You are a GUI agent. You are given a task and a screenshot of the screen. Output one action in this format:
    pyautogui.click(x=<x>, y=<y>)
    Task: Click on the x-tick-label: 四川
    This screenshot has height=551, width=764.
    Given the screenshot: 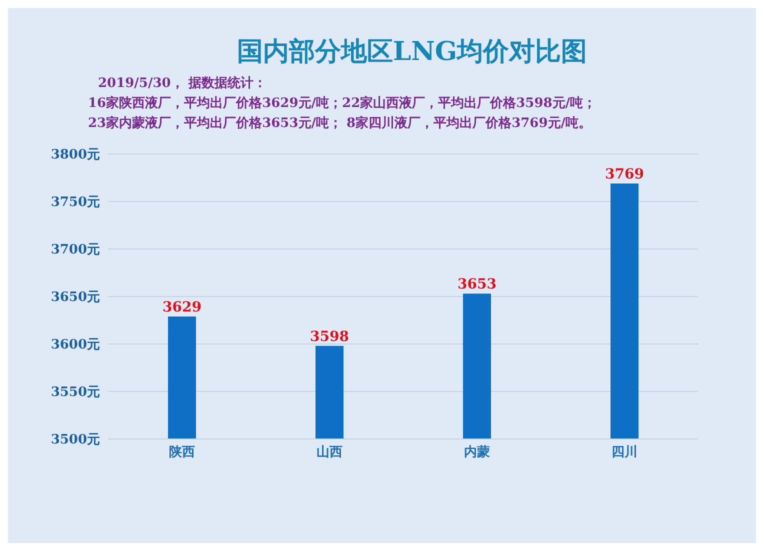 What is the action you would take?
    pyautogui.click(x=624, y=452)
    